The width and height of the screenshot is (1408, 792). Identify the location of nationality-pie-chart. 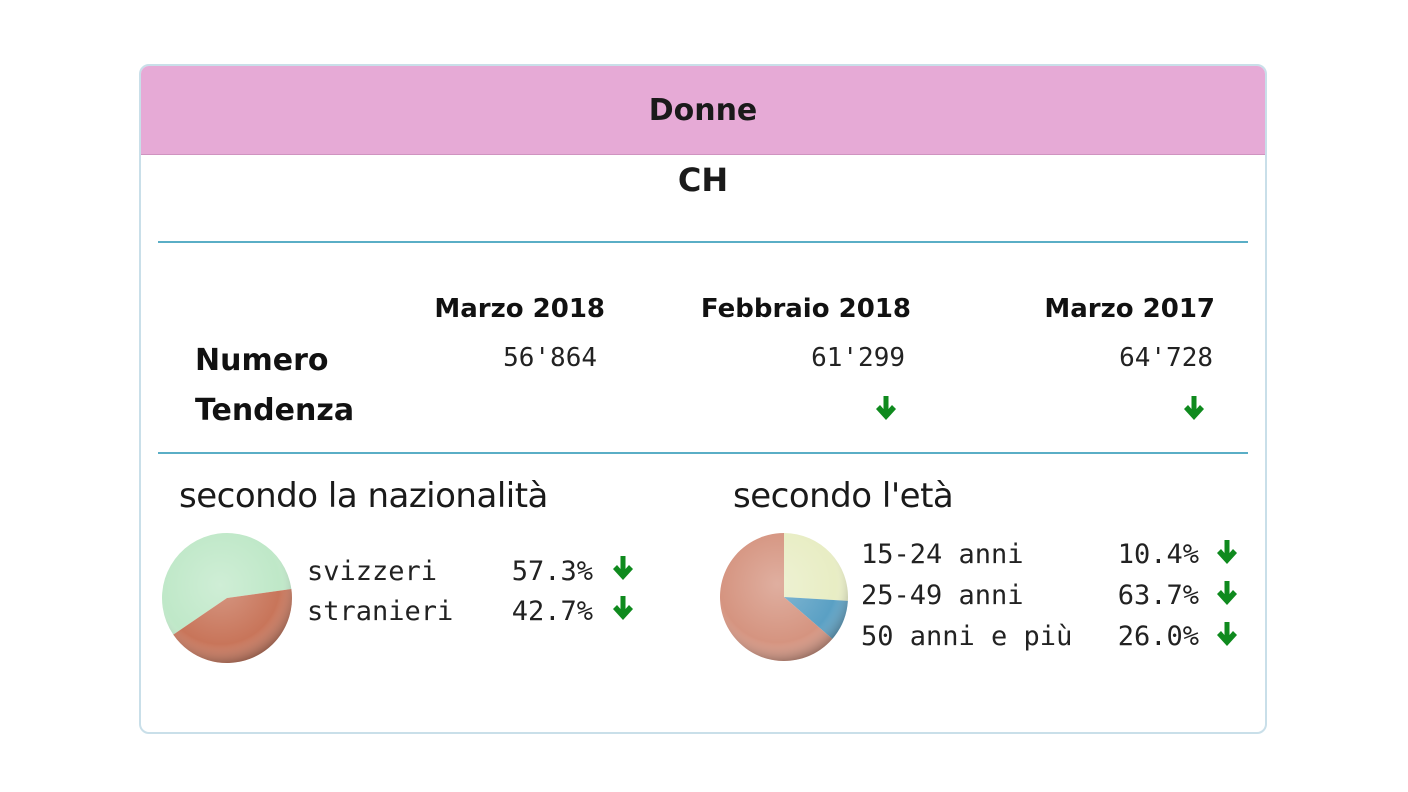
(227, 598).